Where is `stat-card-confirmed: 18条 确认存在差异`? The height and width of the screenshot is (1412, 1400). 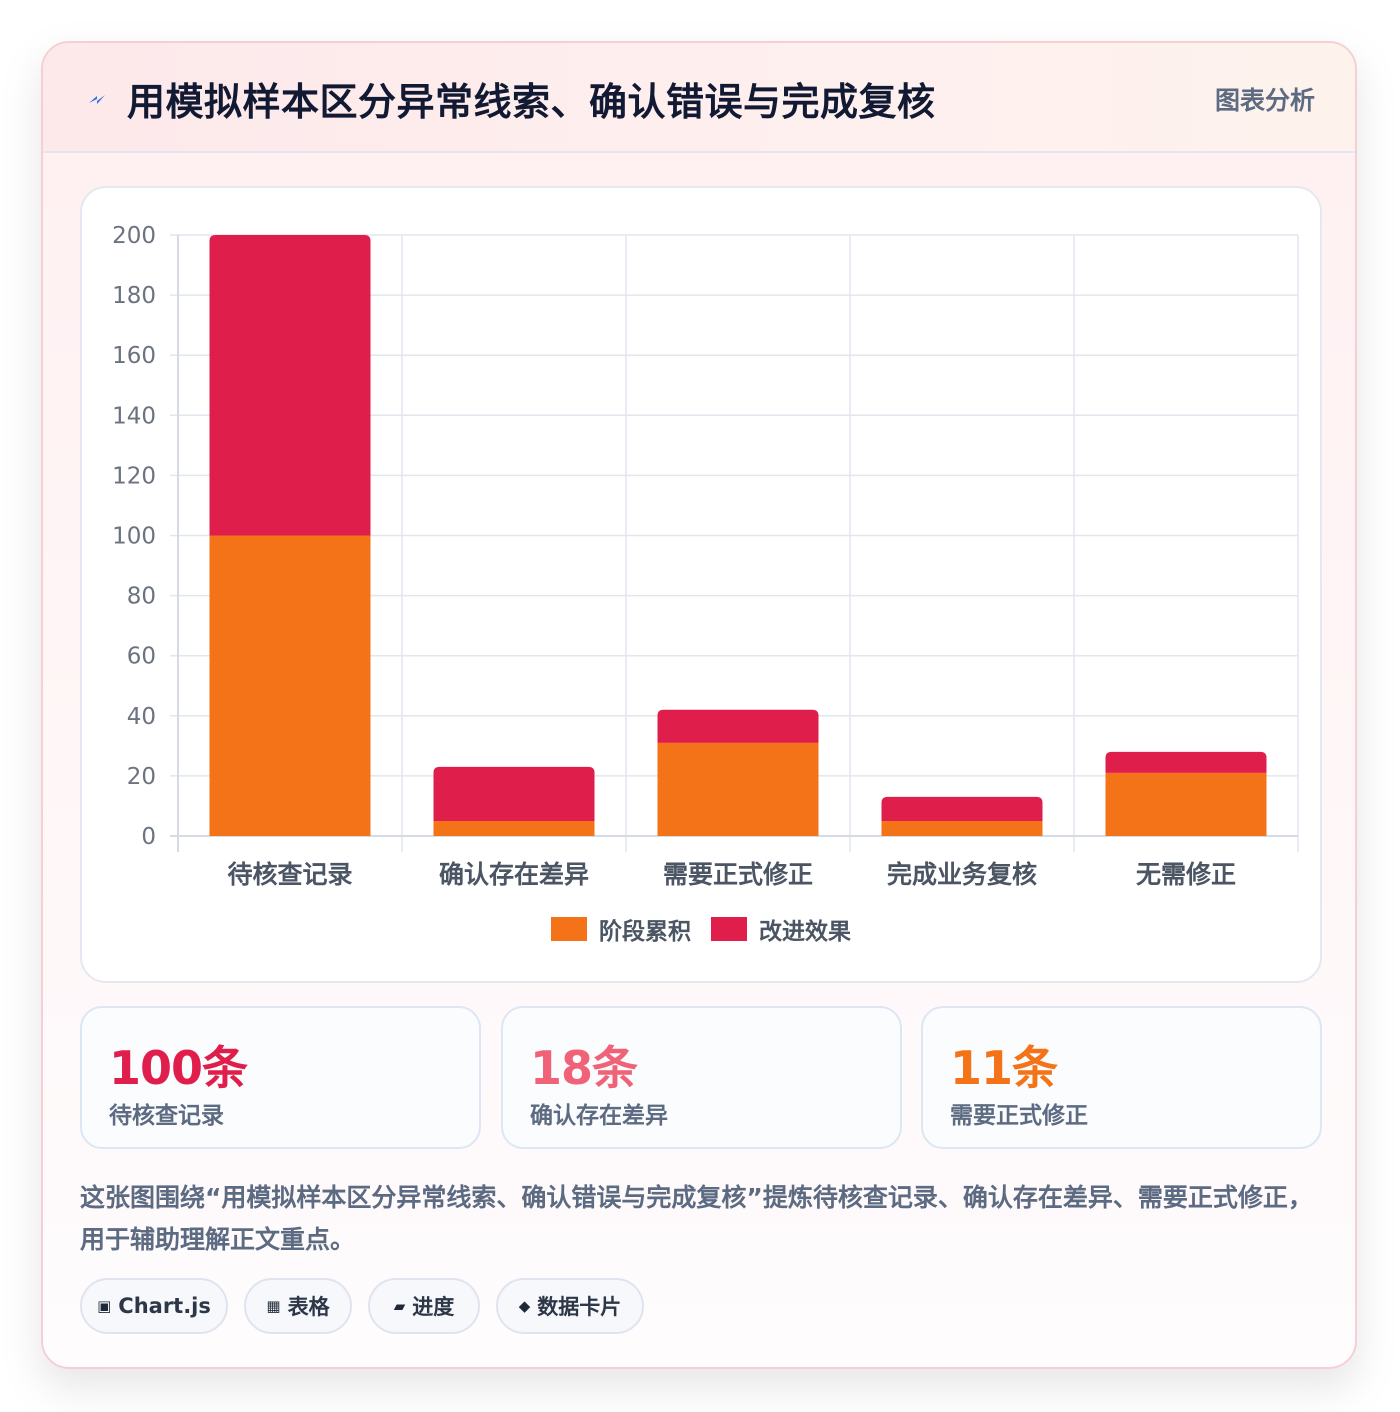 stat-card-confirmed: 18条 确认存在差异 is located at coordinates (701, 1077).